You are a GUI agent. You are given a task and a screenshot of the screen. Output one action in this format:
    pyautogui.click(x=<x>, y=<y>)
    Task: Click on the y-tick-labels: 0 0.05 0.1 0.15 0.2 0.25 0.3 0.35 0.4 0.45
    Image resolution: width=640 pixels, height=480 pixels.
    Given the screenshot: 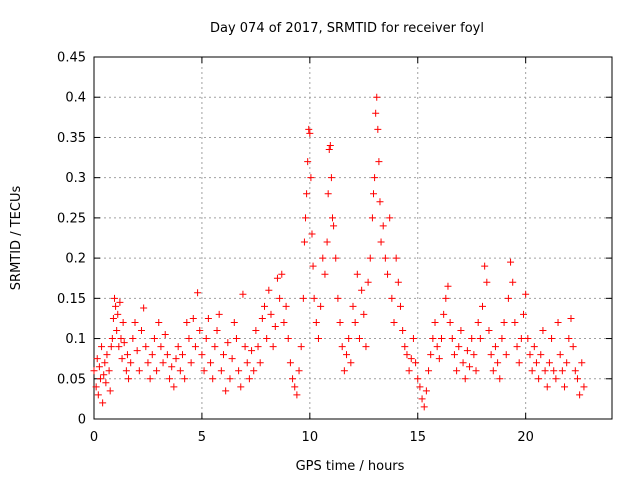 What is the action you would take?
    pyautogui.click(x=71, y=239)
    